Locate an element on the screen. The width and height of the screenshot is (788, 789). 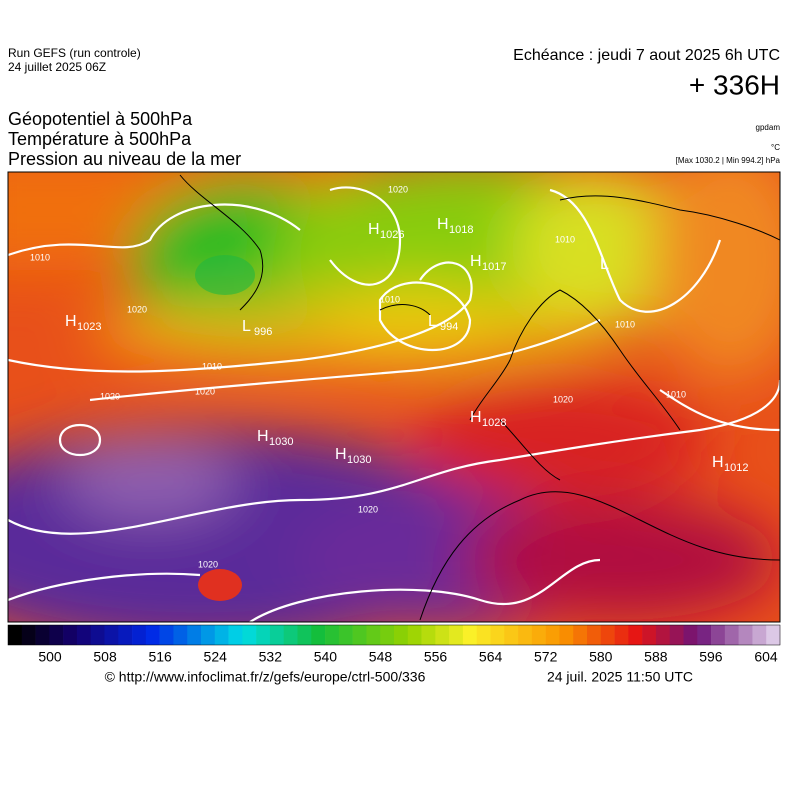
center-pressure: 1018 is located at coordinates (461, 230).